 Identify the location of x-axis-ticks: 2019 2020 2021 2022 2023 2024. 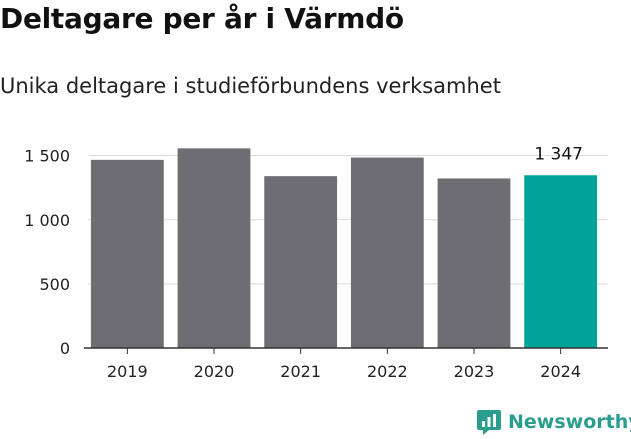
(344, 364).